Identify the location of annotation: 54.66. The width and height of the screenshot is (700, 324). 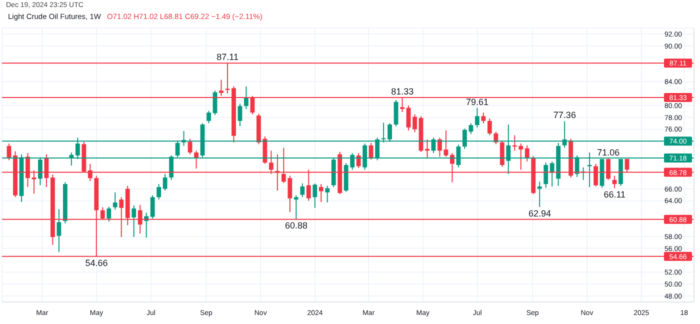
(96, 263).